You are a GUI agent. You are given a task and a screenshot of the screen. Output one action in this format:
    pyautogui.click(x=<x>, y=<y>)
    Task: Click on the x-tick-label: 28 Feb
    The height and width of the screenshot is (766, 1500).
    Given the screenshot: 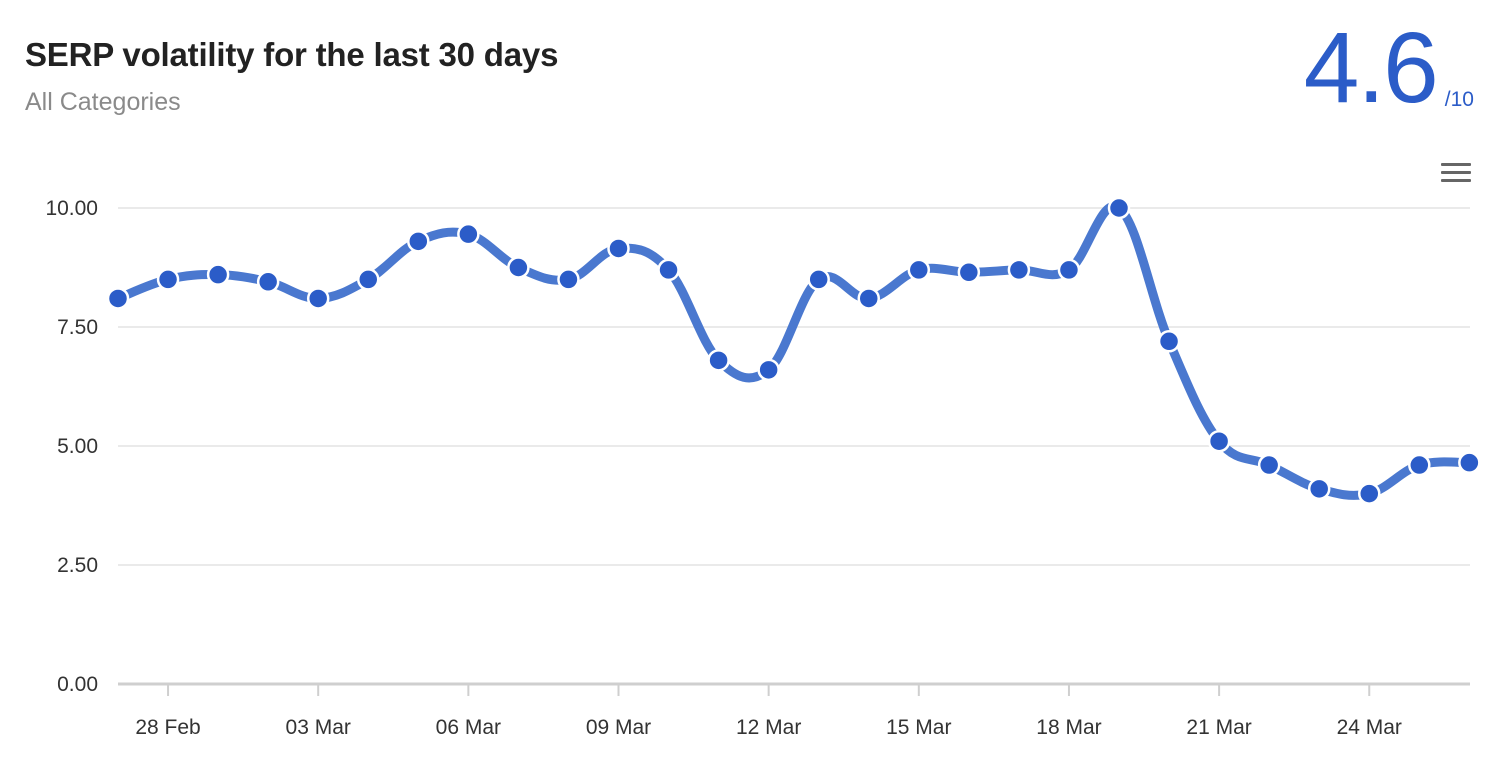 What is the action you would take?
    pyautogui.click(x=167, y=727)
    